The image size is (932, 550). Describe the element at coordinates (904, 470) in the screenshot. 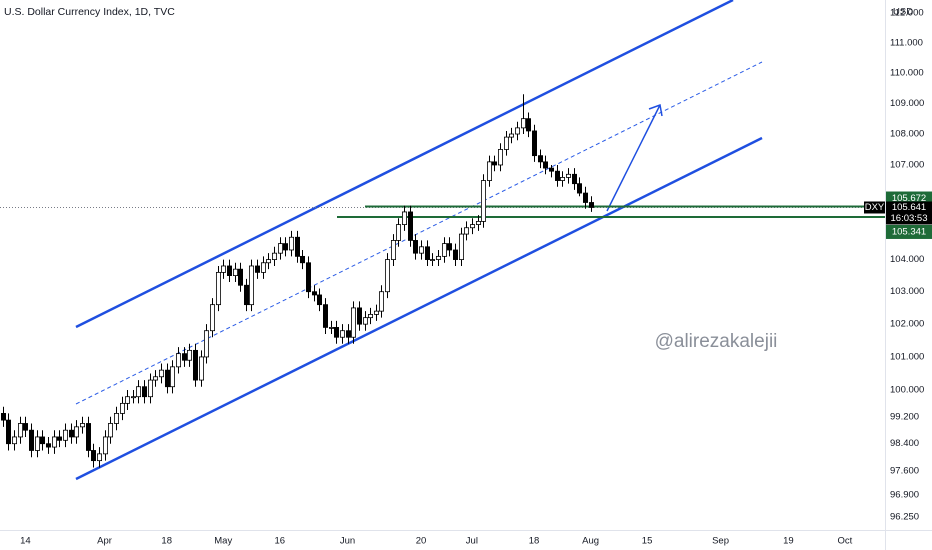

I see `y-tick-label: 97.600` at that location.